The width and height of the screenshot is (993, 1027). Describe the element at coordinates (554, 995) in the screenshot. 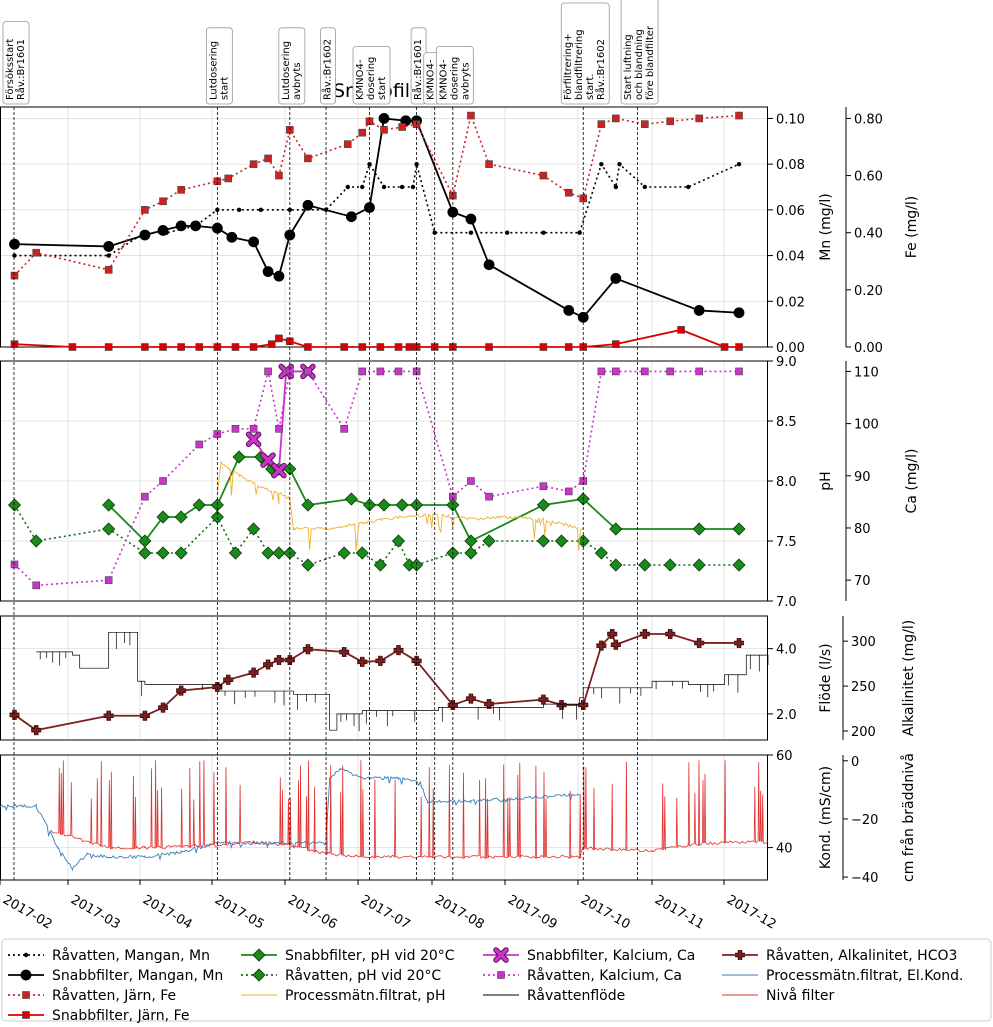

I see `legend-item: Råvattenflöde` at that location.